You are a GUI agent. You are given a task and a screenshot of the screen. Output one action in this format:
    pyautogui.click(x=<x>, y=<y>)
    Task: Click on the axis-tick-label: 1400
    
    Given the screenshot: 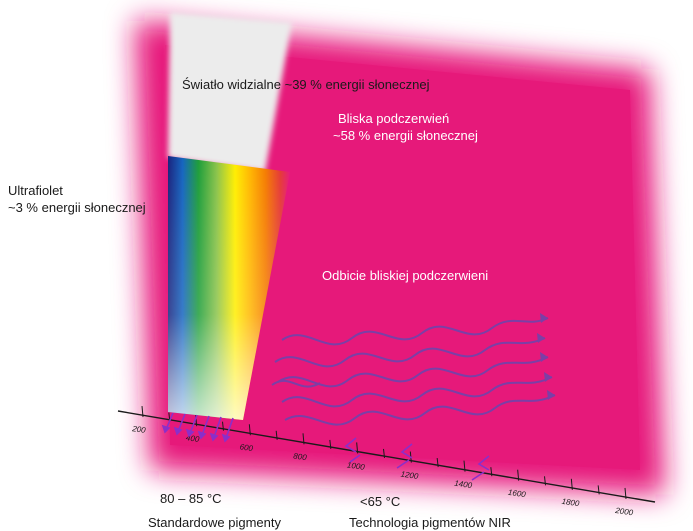 What is the action you would take?
    pyautogui.click(x=463, y=484)
    